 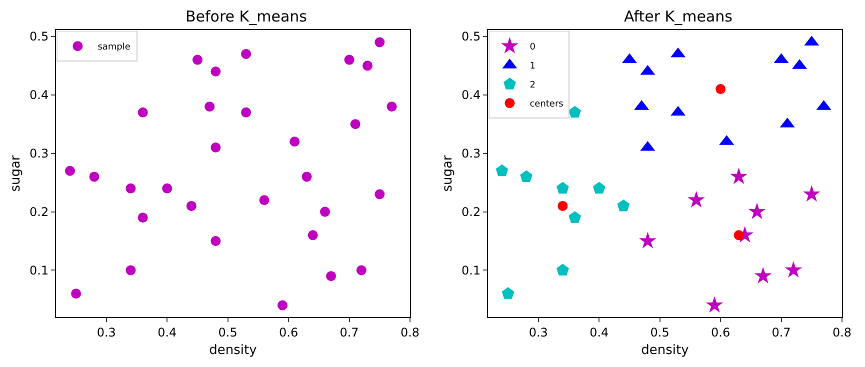 What do you see at coordinates (547, 105) in the screenshot?
I see `legend-label: centers` at bounding box center [547, 105].